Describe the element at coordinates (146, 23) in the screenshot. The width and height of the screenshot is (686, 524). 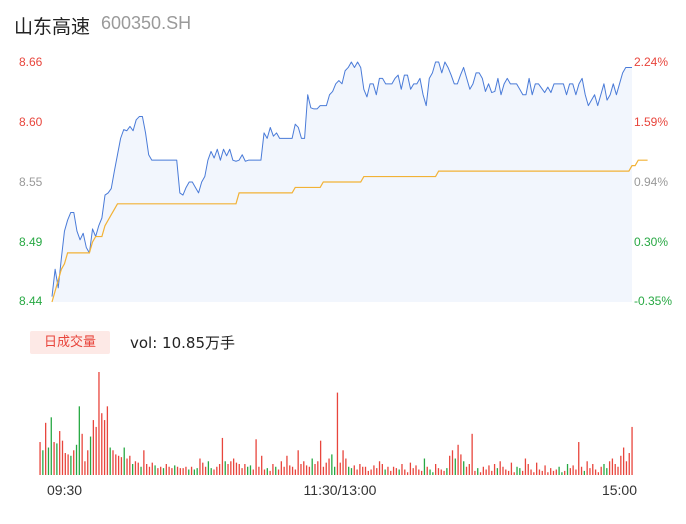
I see `stock-code: 600350.SH` at that location.